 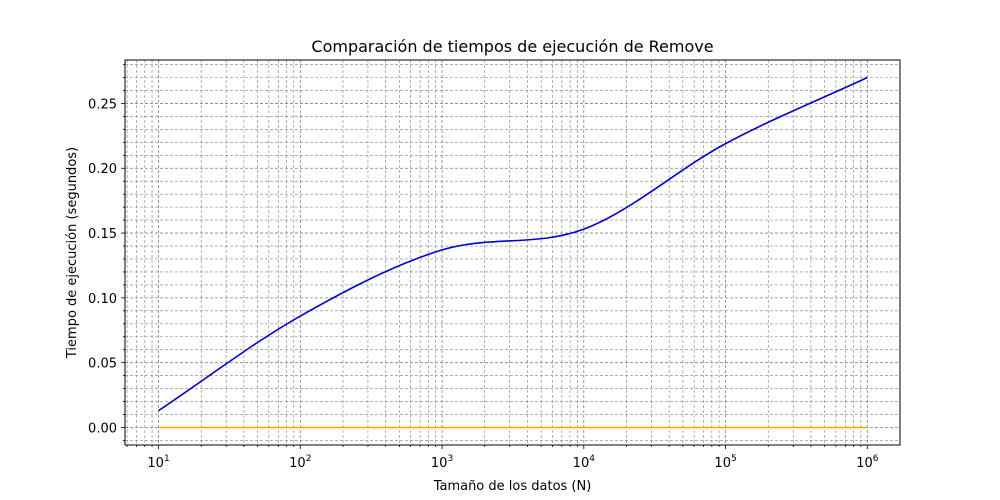 What do you see at coordinates (102, 299) in the screenshot?
I see `y-tick-label: 0.10` at bounding box center [102, 299].